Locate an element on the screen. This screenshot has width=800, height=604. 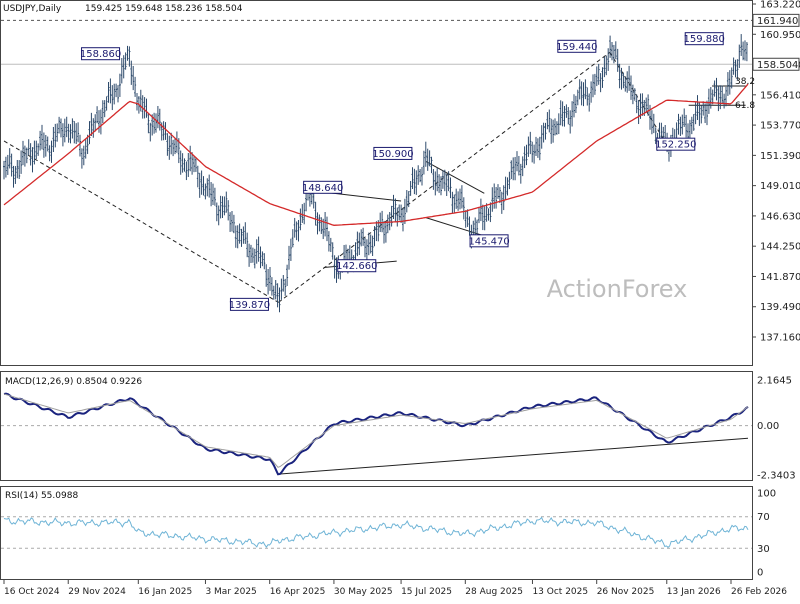
x-tick-label: 13 Oct 2025 is located at coordinates (560, 592).